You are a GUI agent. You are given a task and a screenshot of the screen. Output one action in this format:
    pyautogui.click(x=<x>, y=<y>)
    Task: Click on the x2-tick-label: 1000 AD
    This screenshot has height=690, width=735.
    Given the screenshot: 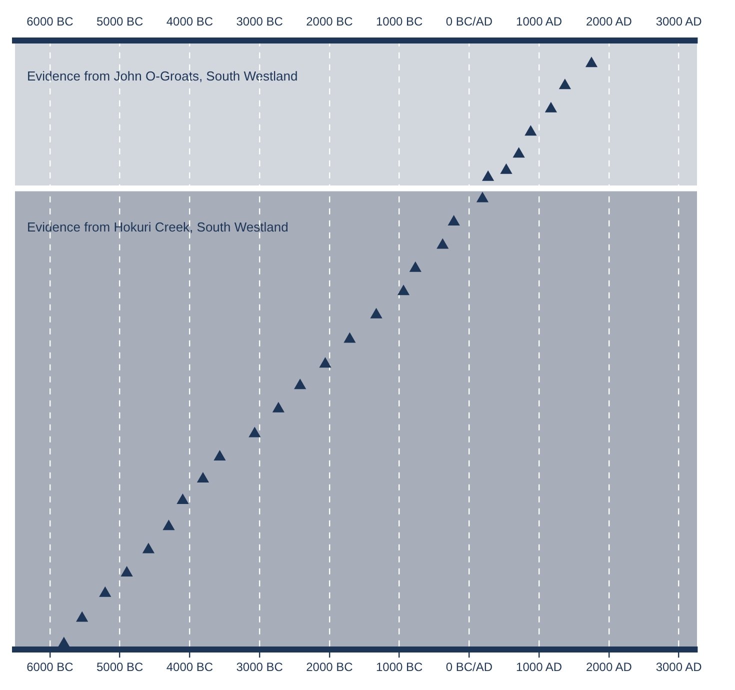 What is the action you would take?
    pyautogui.click(x=539, y=21)
    